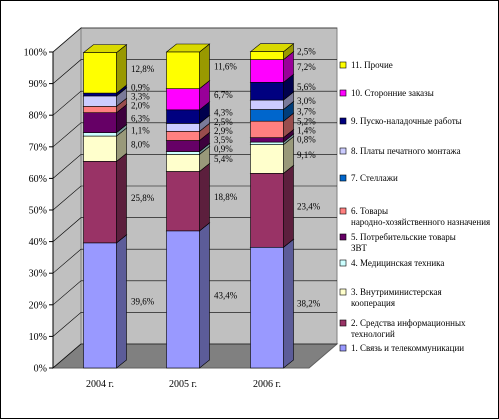  I want to click on data-label: 12,8%, so click(143, 69).